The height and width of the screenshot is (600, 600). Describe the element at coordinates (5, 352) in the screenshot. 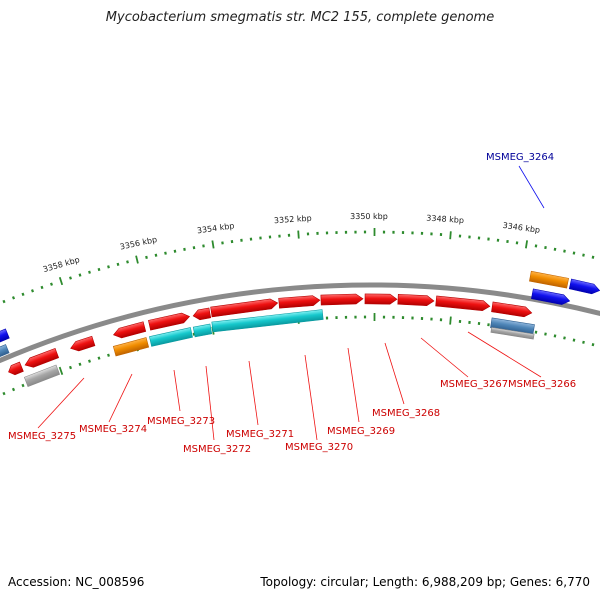

I see `outer-gene-steel` at that location.